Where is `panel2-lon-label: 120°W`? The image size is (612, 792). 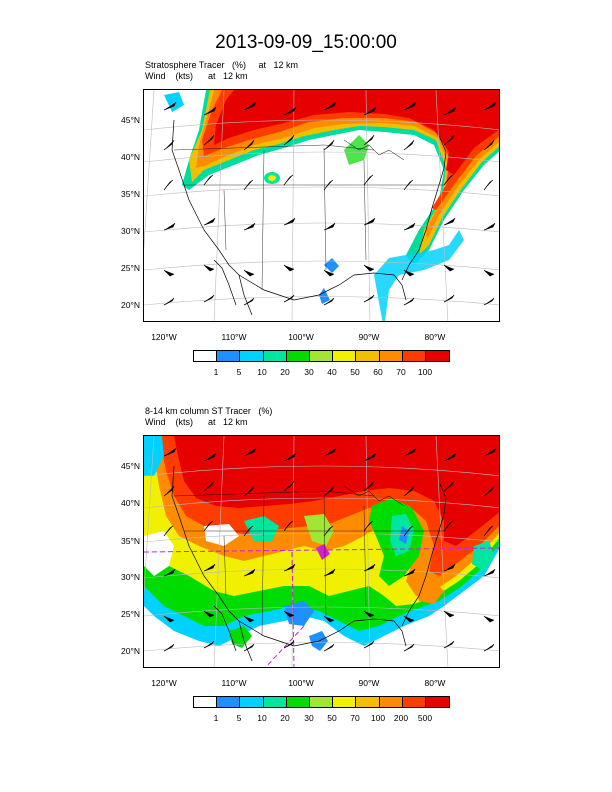 panel2-lon-label: 120°W is located at coordinates (164, 683).